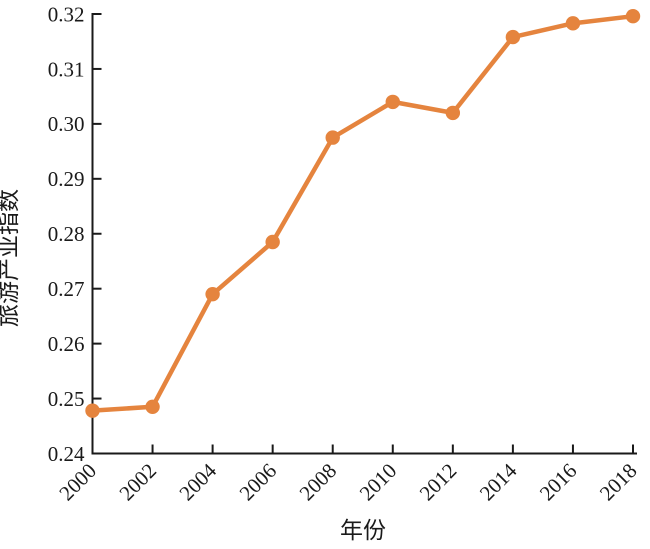 This screenshot has height=549, width=650. Describe the element at coordinates (66, 344) in the screenshot. I see `y-tick-label: 0.26` at that location.